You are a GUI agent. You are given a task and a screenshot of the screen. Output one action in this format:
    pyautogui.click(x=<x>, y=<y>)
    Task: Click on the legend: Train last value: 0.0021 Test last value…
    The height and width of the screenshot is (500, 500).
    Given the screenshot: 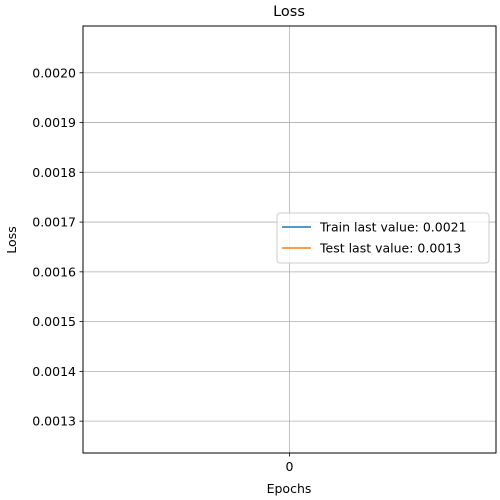 What is the action you would take?
    pyautogui.click(x=383, y=238)
    